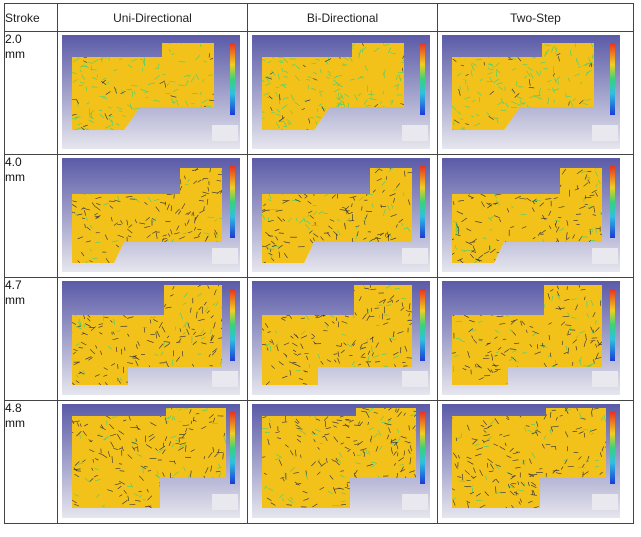 The image size is (641, 537). What do you see at coordinates (13, 39) in the screenshot?
I see `stroke-value: 2.0` at bounding box center [13, 39].